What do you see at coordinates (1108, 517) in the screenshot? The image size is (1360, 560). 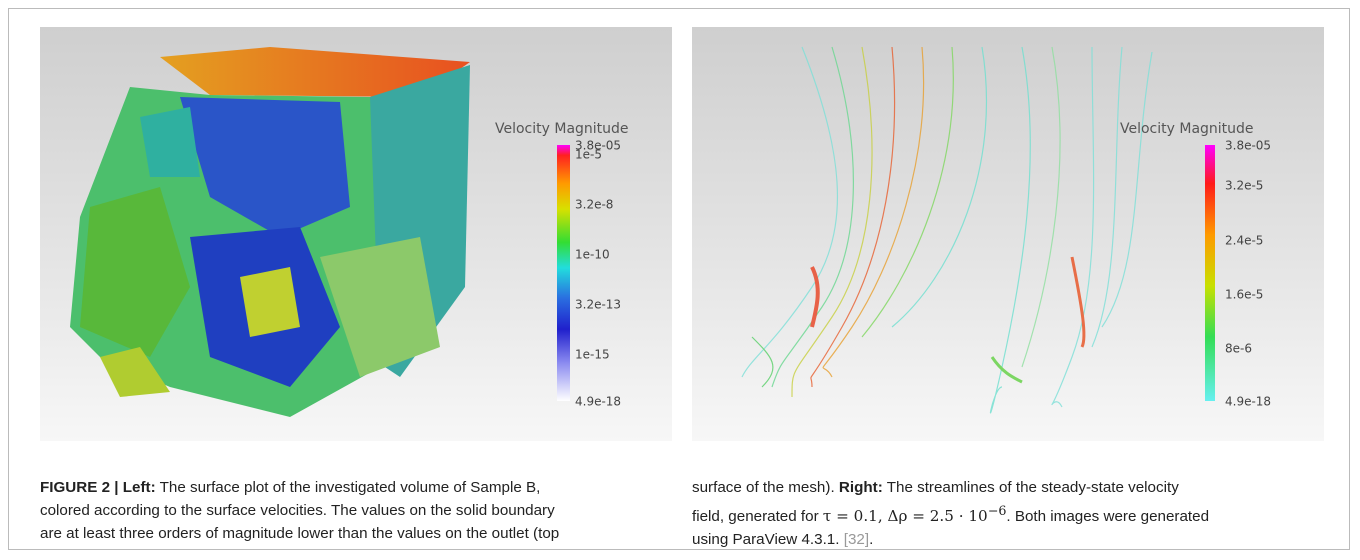 I see `caption-text: . Both images were generated` at bounding box center [1108, 517].